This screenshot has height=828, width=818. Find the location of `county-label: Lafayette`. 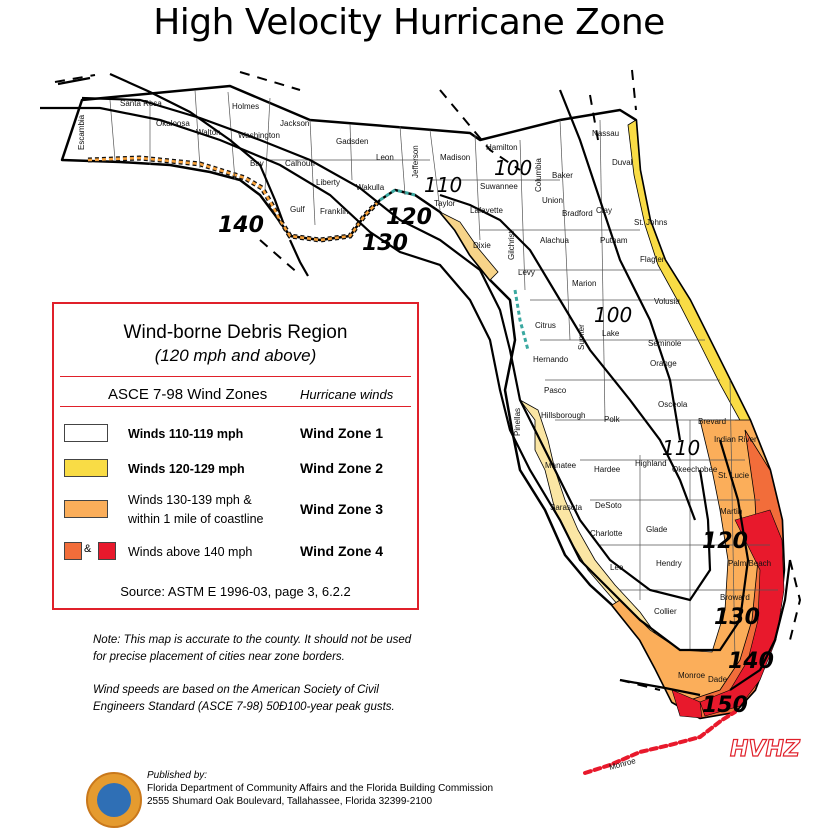

county-label: Lafayette is located at coordinates (486, 210).